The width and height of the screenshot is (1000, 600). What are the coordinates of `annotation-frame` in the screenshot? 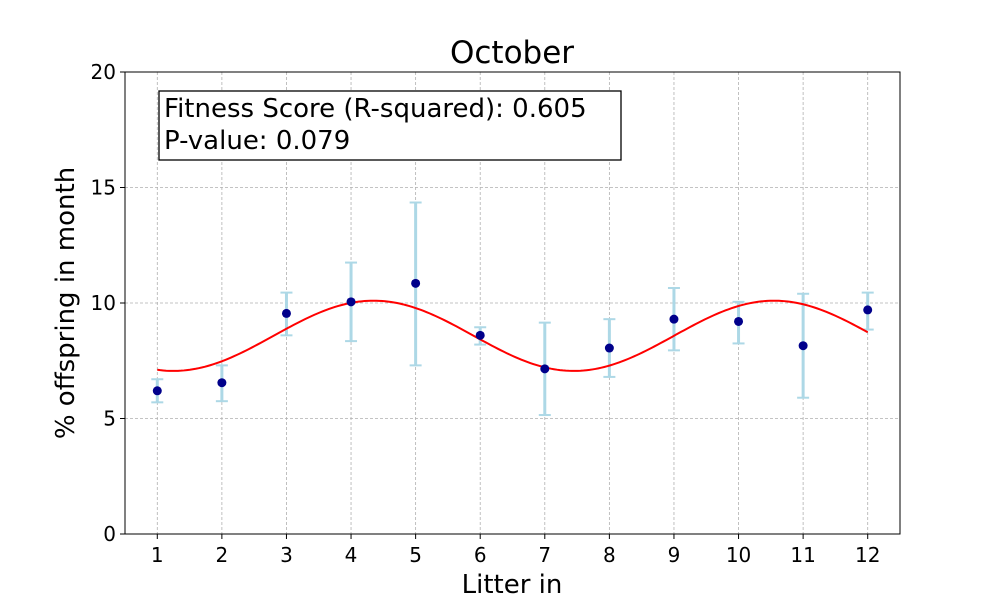 It's located at (390, 125).